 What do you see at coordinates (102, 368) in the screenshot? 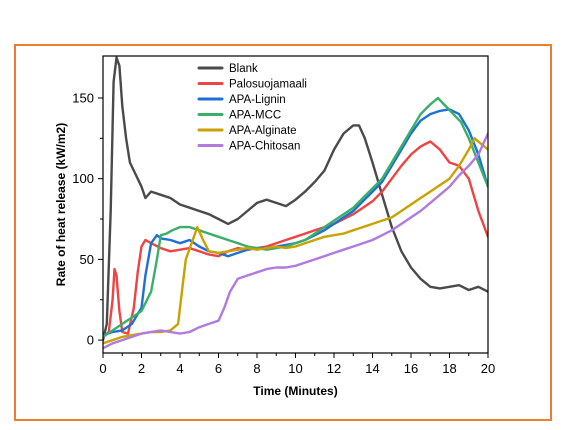
I see `x-tick-label: 0` at bounding box center [102, 368].